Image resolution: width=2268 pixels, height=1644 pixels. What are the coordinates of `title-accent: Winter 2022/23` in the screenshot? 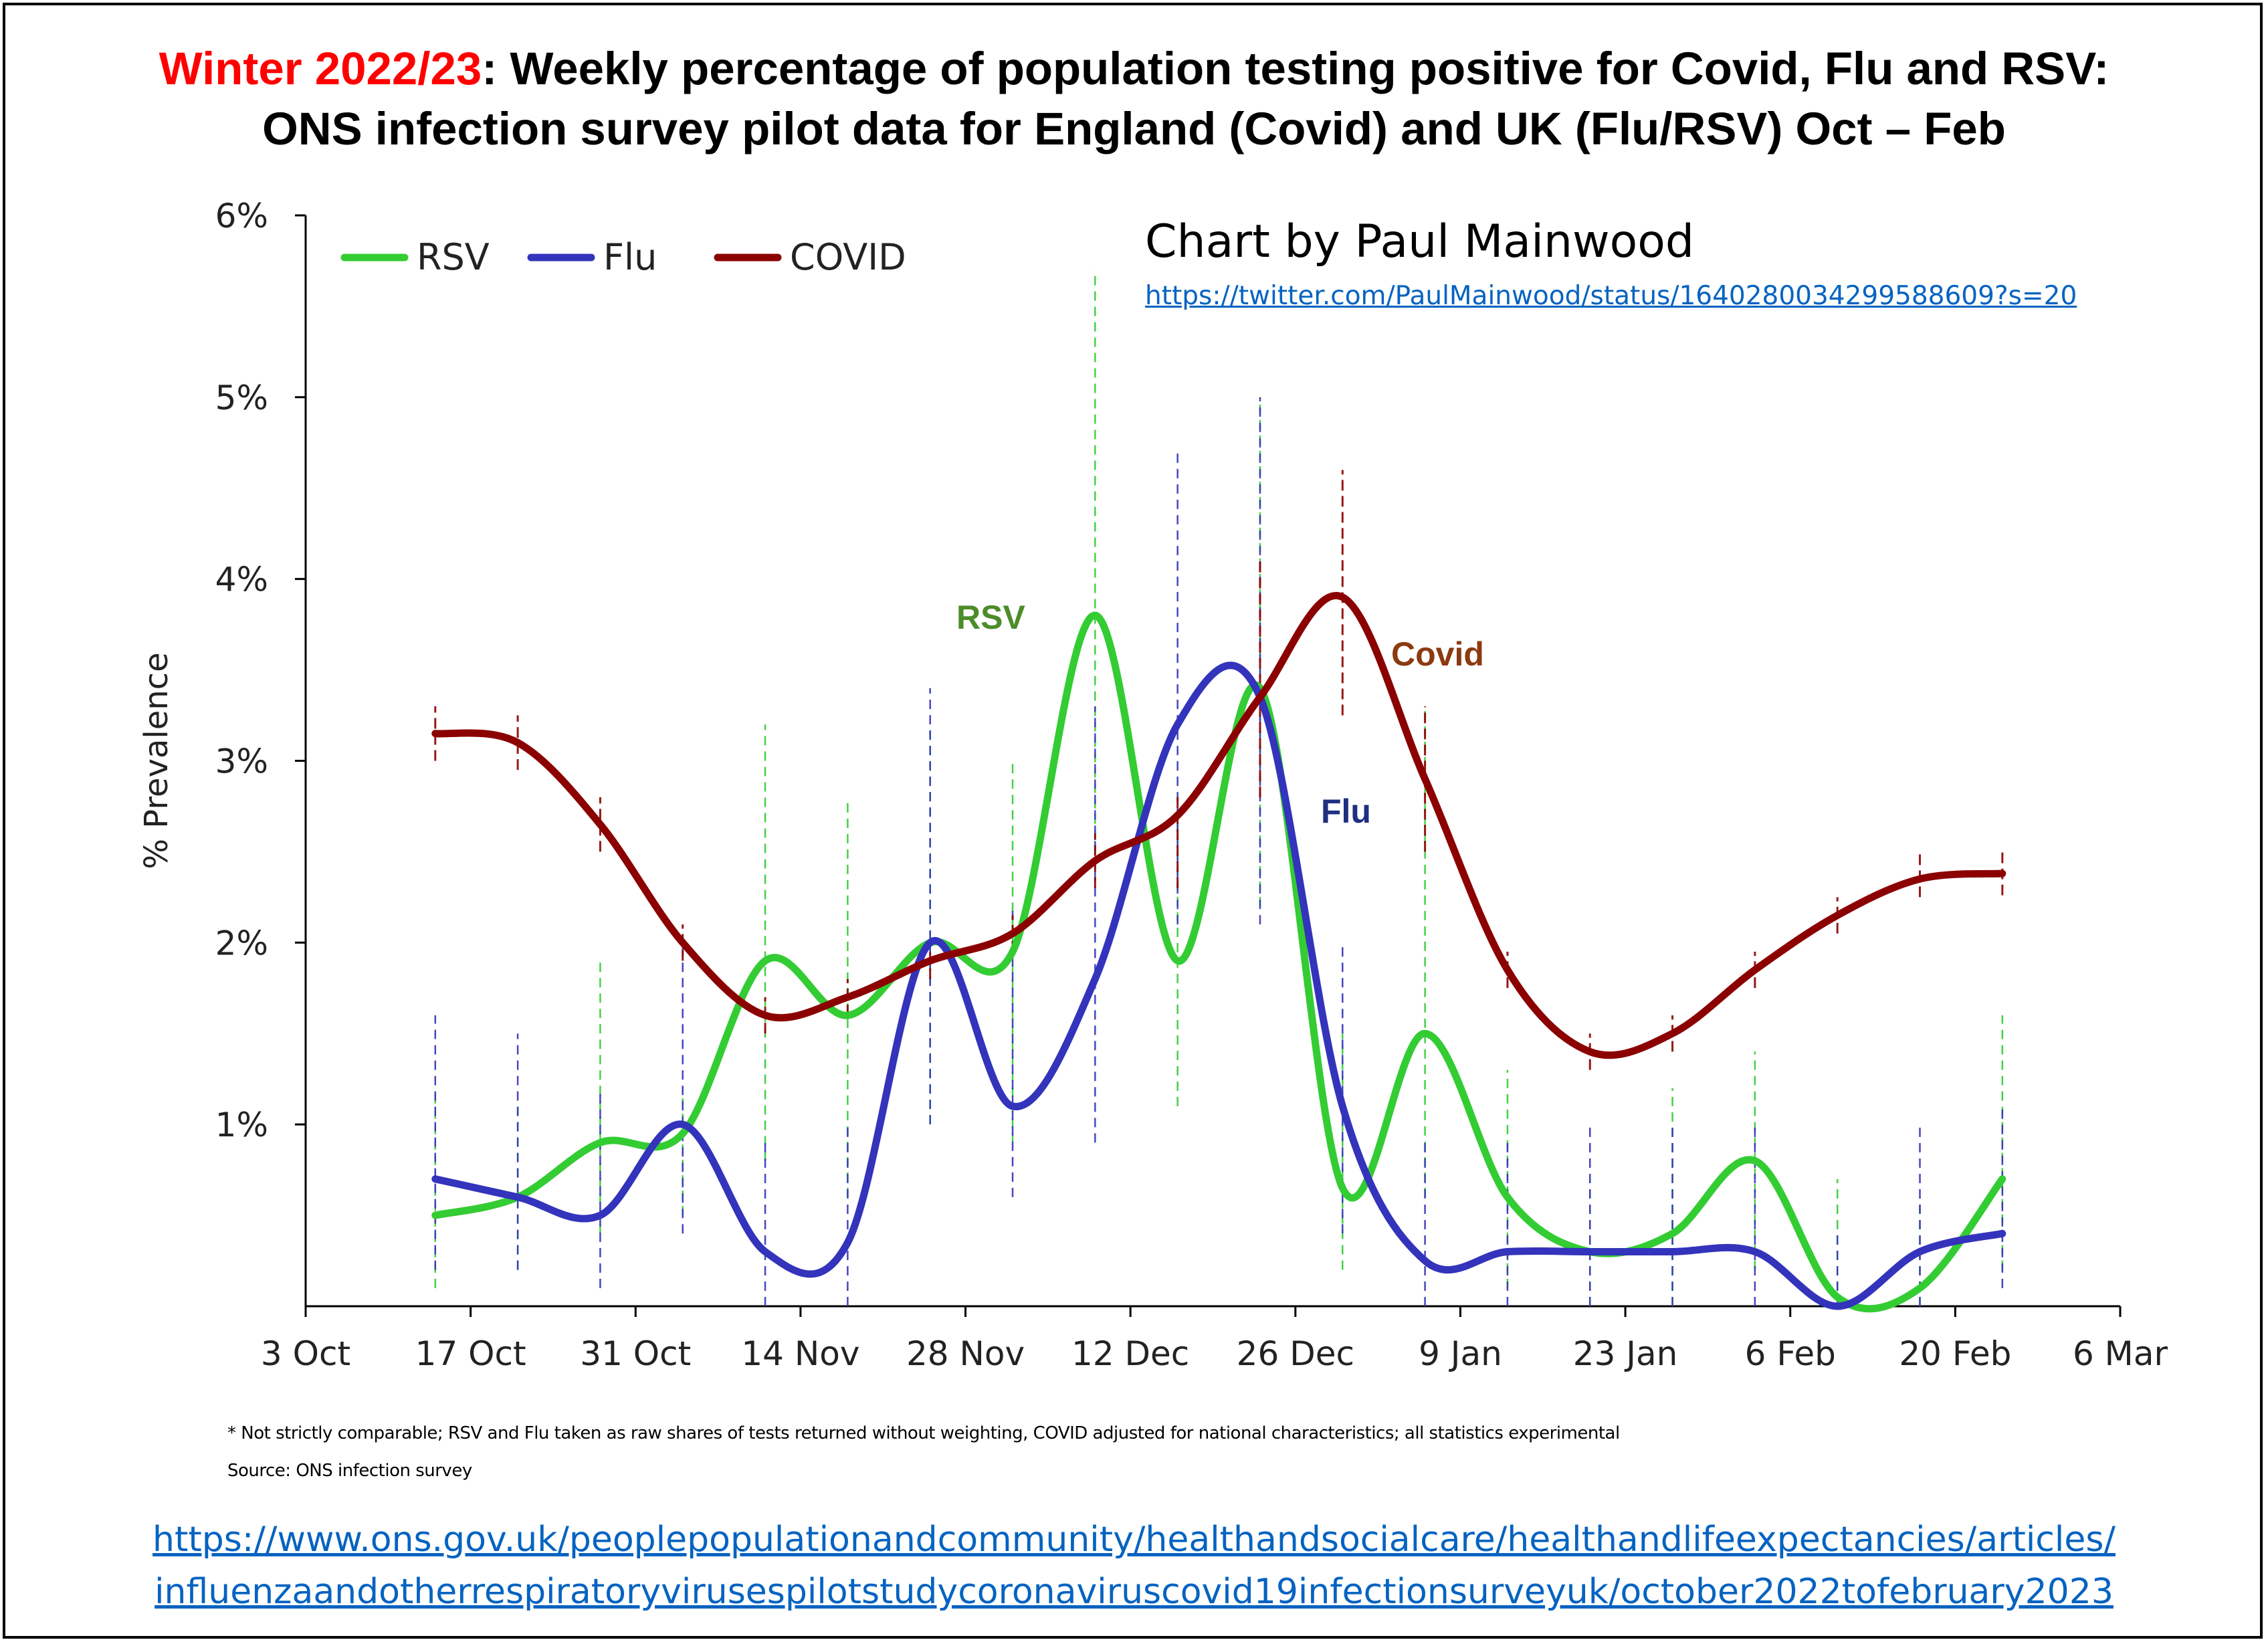 It's located at (321, 69).